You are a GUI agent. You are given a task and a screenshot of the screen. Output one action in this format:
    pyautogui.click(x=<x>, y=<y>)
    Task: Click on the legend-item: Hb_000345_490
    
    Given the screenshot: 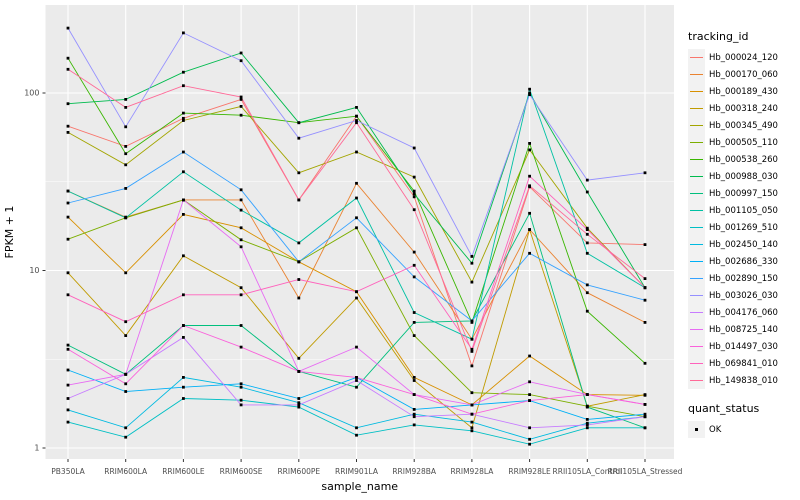 What is the action you would take?
    pyautogui.click(x=743, y=125)
    